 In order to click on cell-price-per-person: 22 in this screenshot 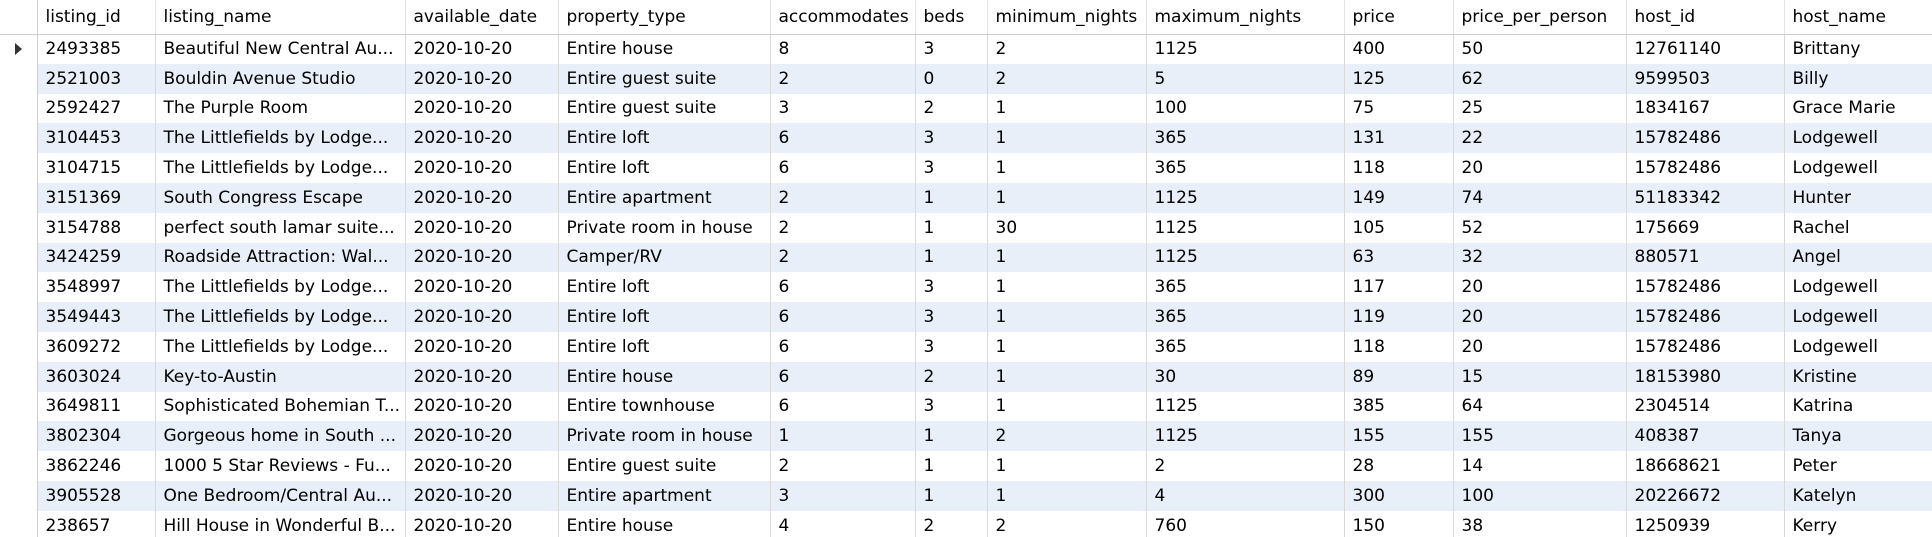, I will do `click(1540, 138)`.